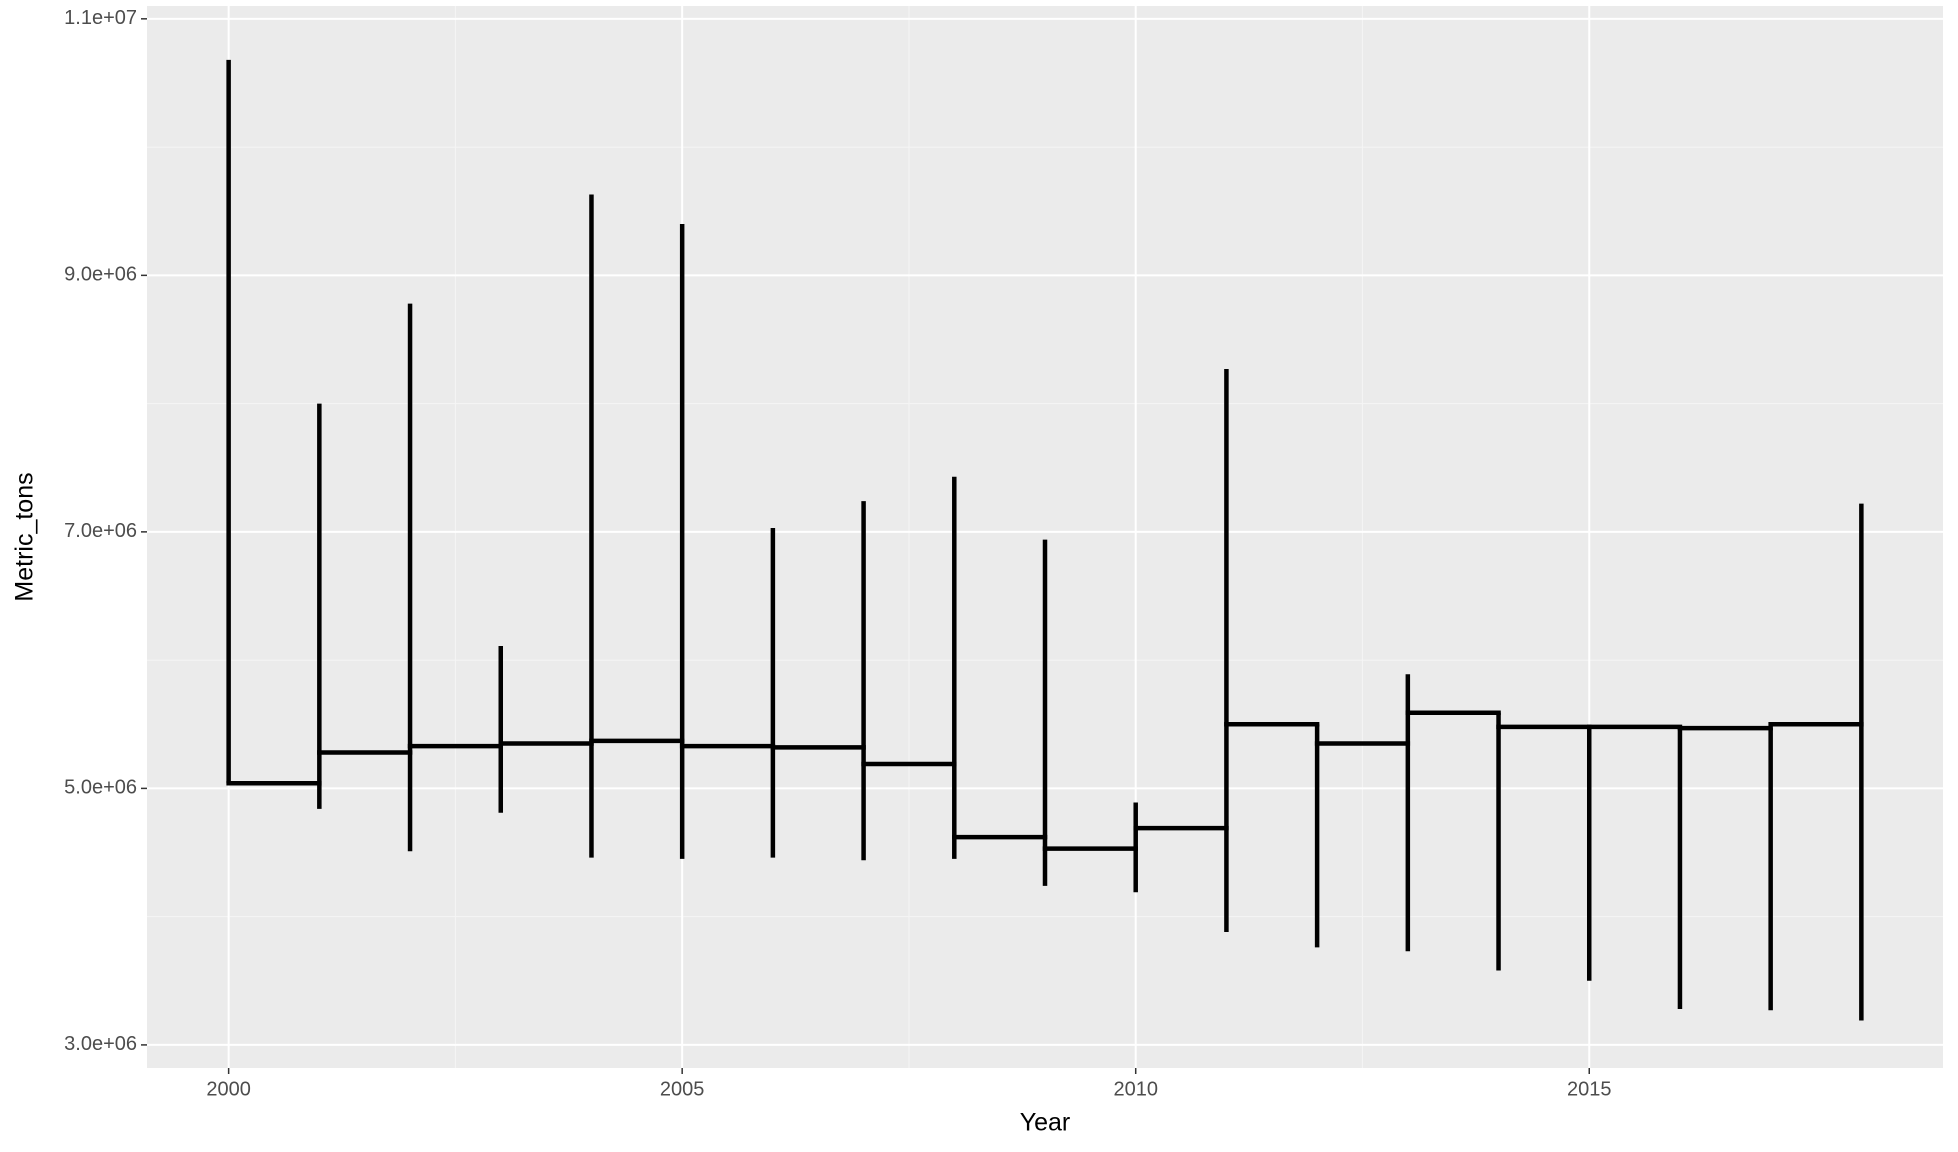 The image size is (1958, 1152). Describe the element at coordinates (25, 536) in the screenshot. I see `y-axis-title: Metric_tons` at that location.